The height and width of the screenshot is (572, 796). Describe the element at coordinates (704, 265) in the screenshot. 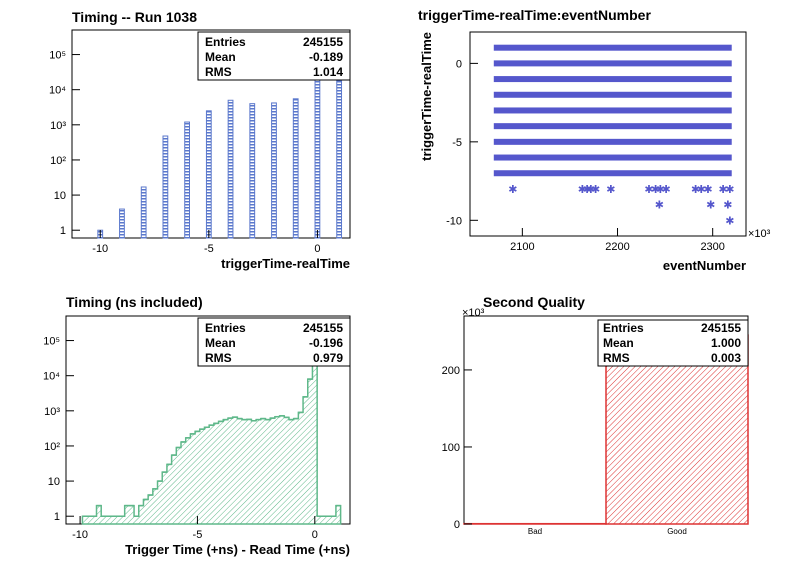

I see `scatter-xlabel: eventNumber` at that location.